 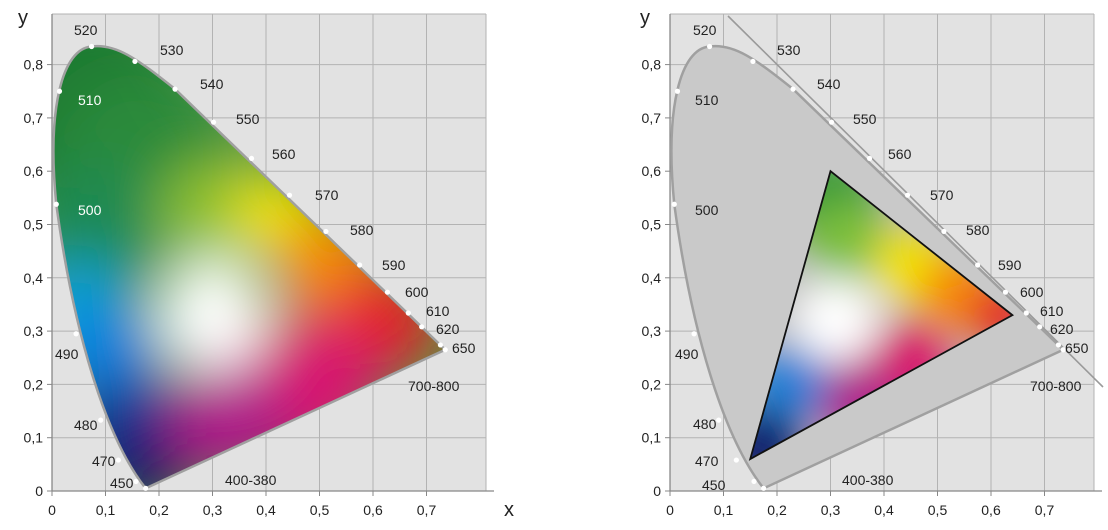 What do you see at coordinates (707, 210) in the screenshot?
I see `wavelength-label: 500` at bounding box center [707, 210].